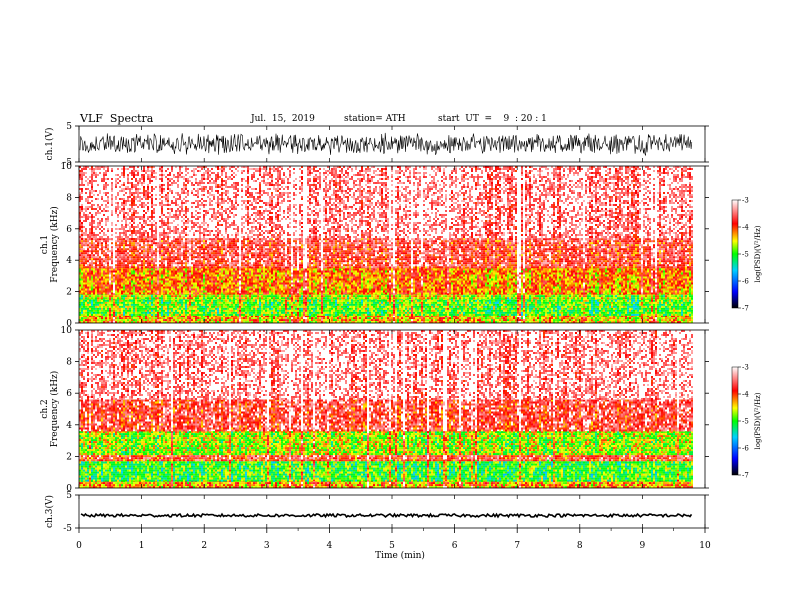 This screenshot has width=792, height=612. Describe the element at coordinates (735, 254) in the screenshot. I see `ch1-spectrogram-colorbar` at that location.